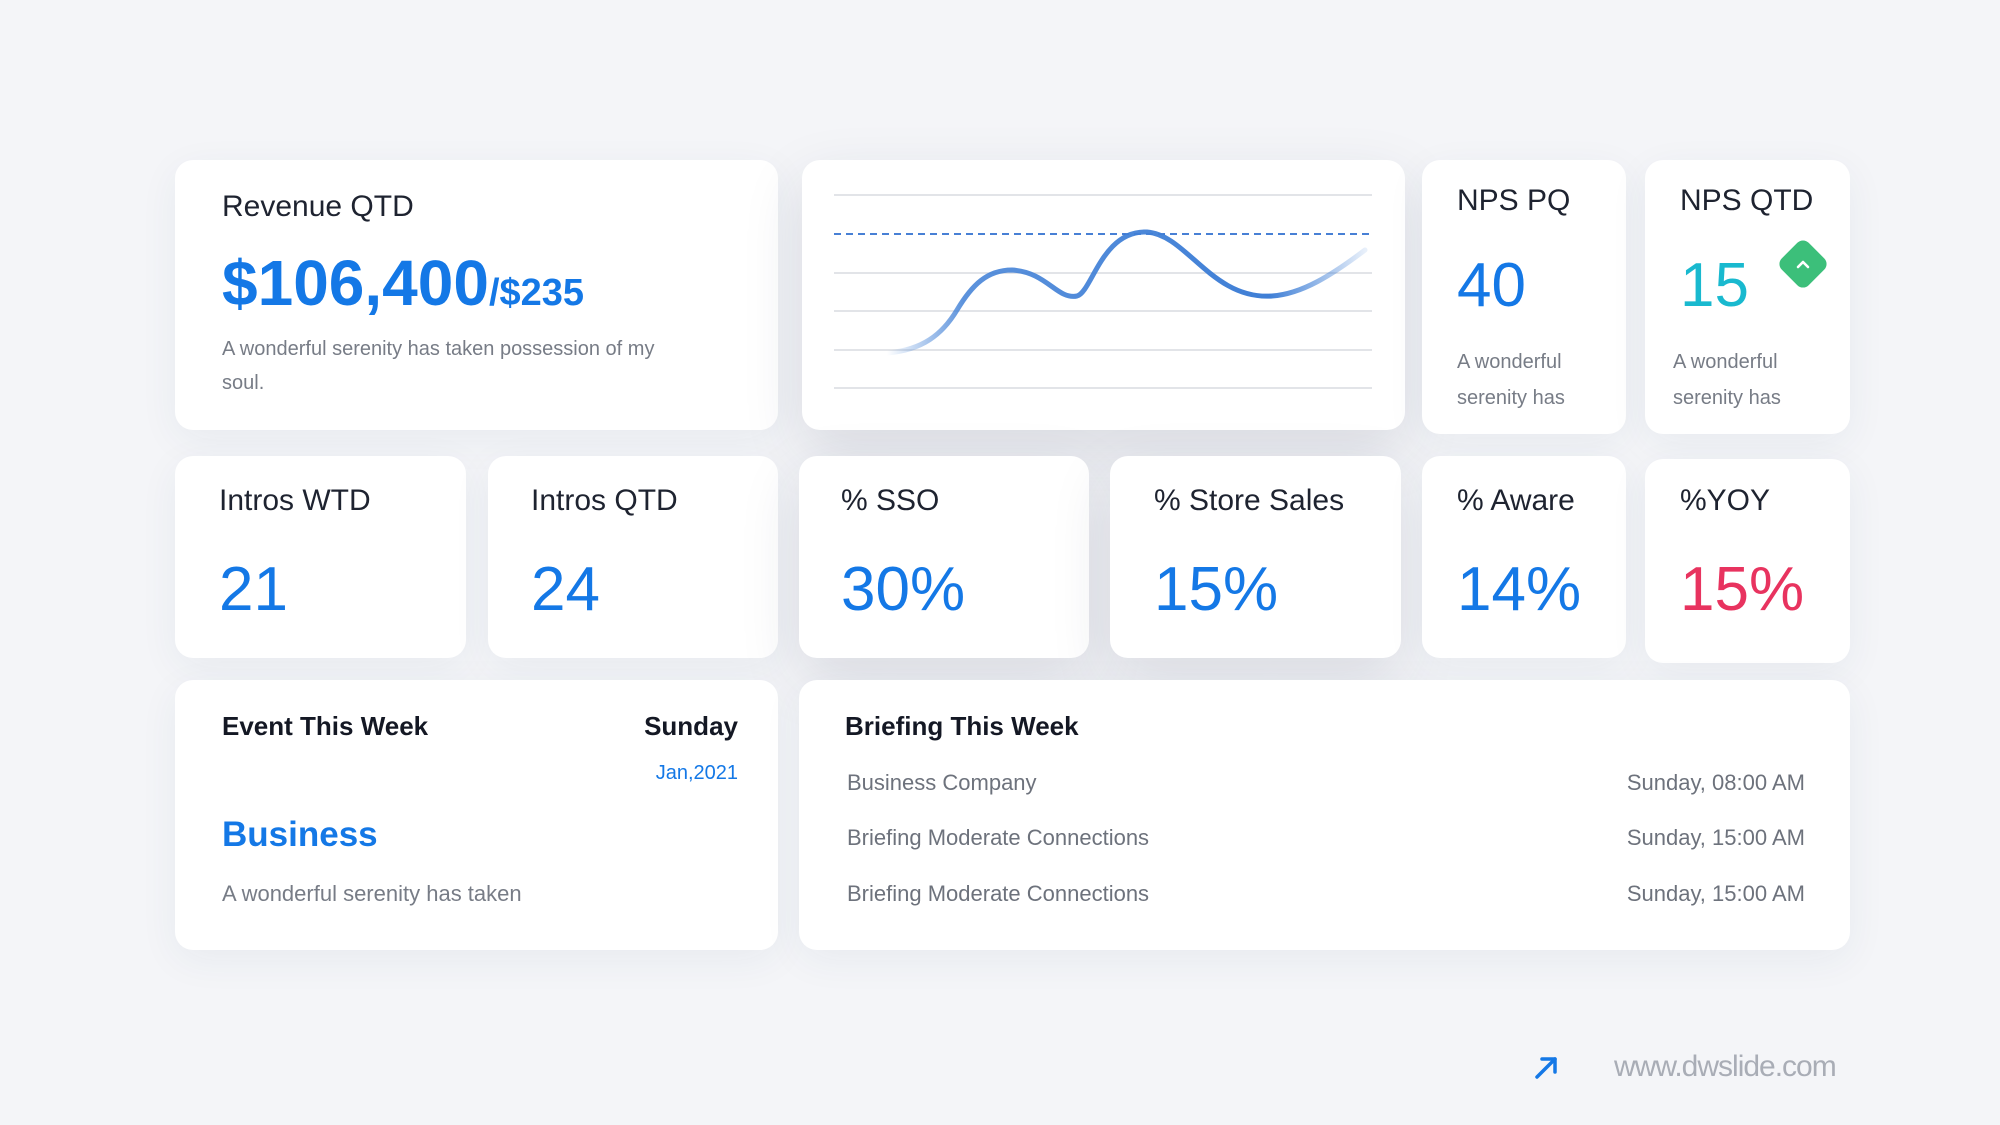 Image resolution: width=2000 pixels, height=1125 pixels. Describe the element at coordinates (1126, 292) in the screenshot. I see `chart-series-line` at that location.